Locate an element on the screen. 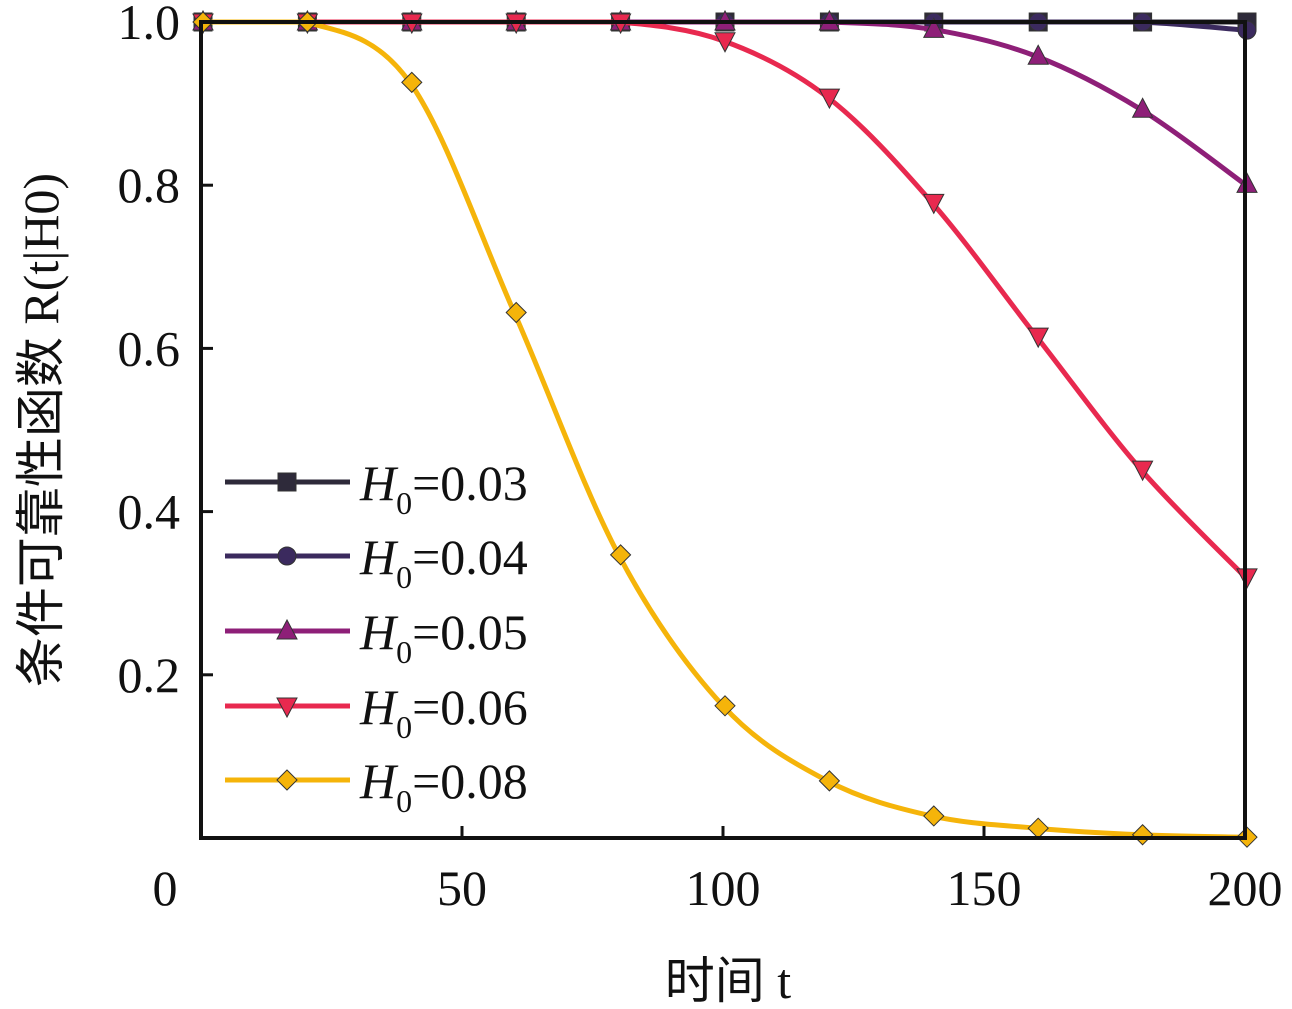 The image size is (1292, 1009). y-tick-label: 1.0 is located at coordinates (149, 25).